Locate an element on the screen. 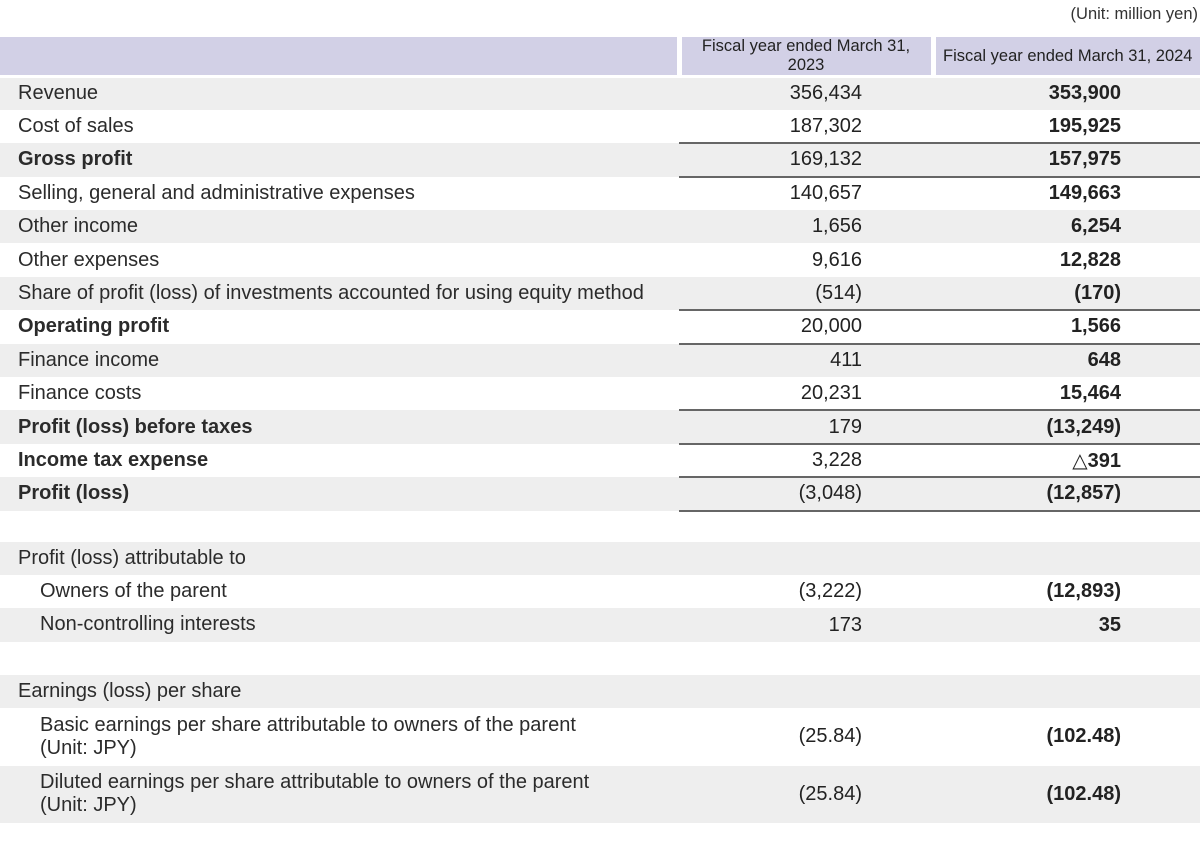 This screenshot has width=1200, height=842. row-profit-attributable-to: Profit (loss) attributable to is located at coordinates (600, 558).